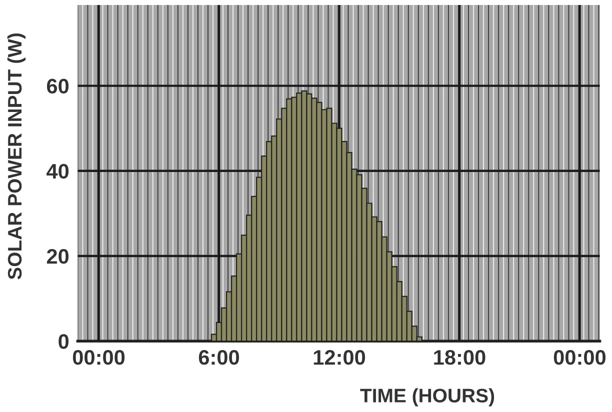  Describe the element at coordinates (427, 397) in the screenshot. I see `x-axis-title: TIME (HOURS)` at that location.